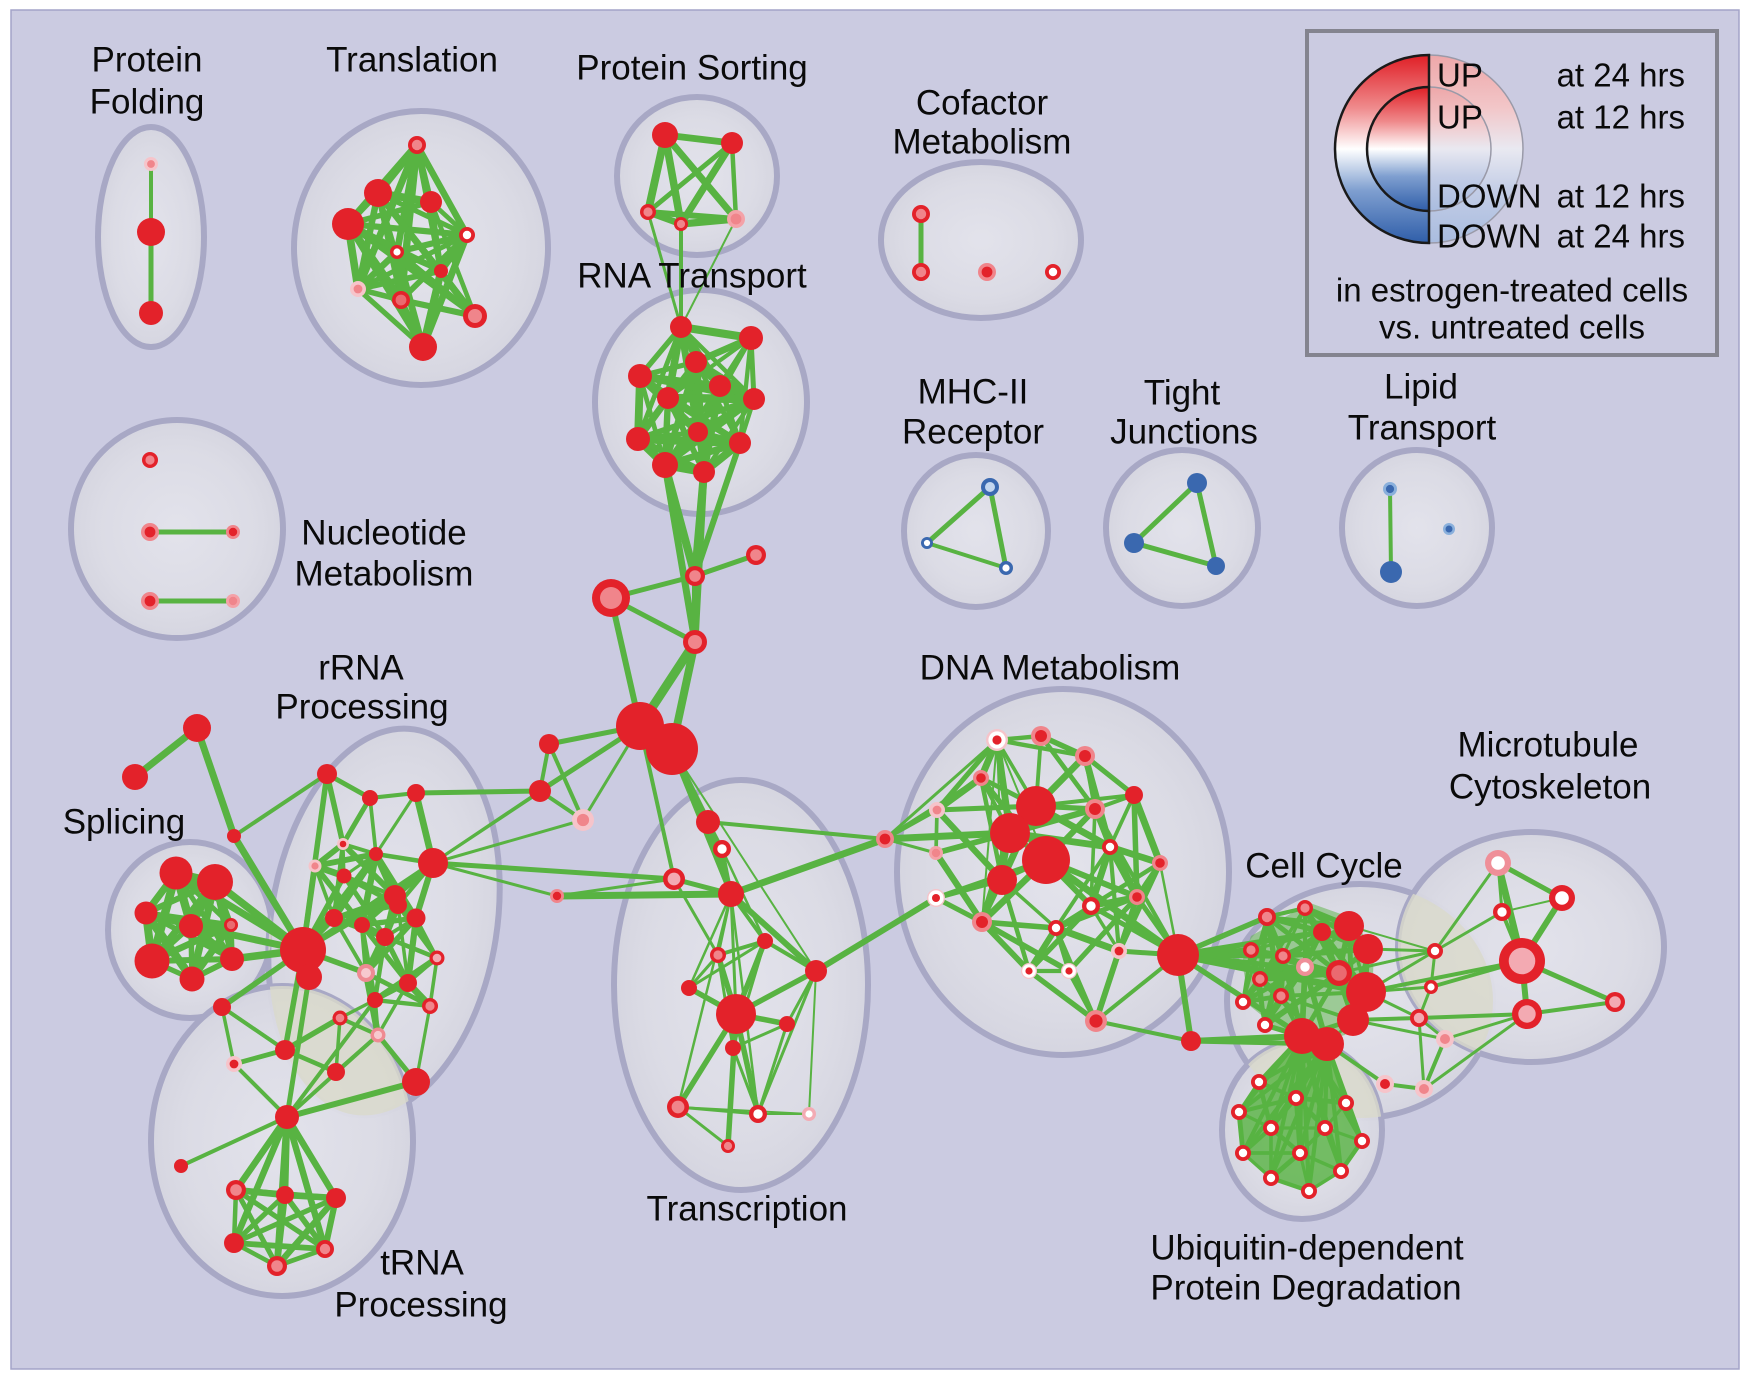 The width and height of the screenshot is (1750, 1381). What do you see at coordinates (124, 822) in the screenshot?
I see `svg-text: Splicing` at bounding box center [124, 822].